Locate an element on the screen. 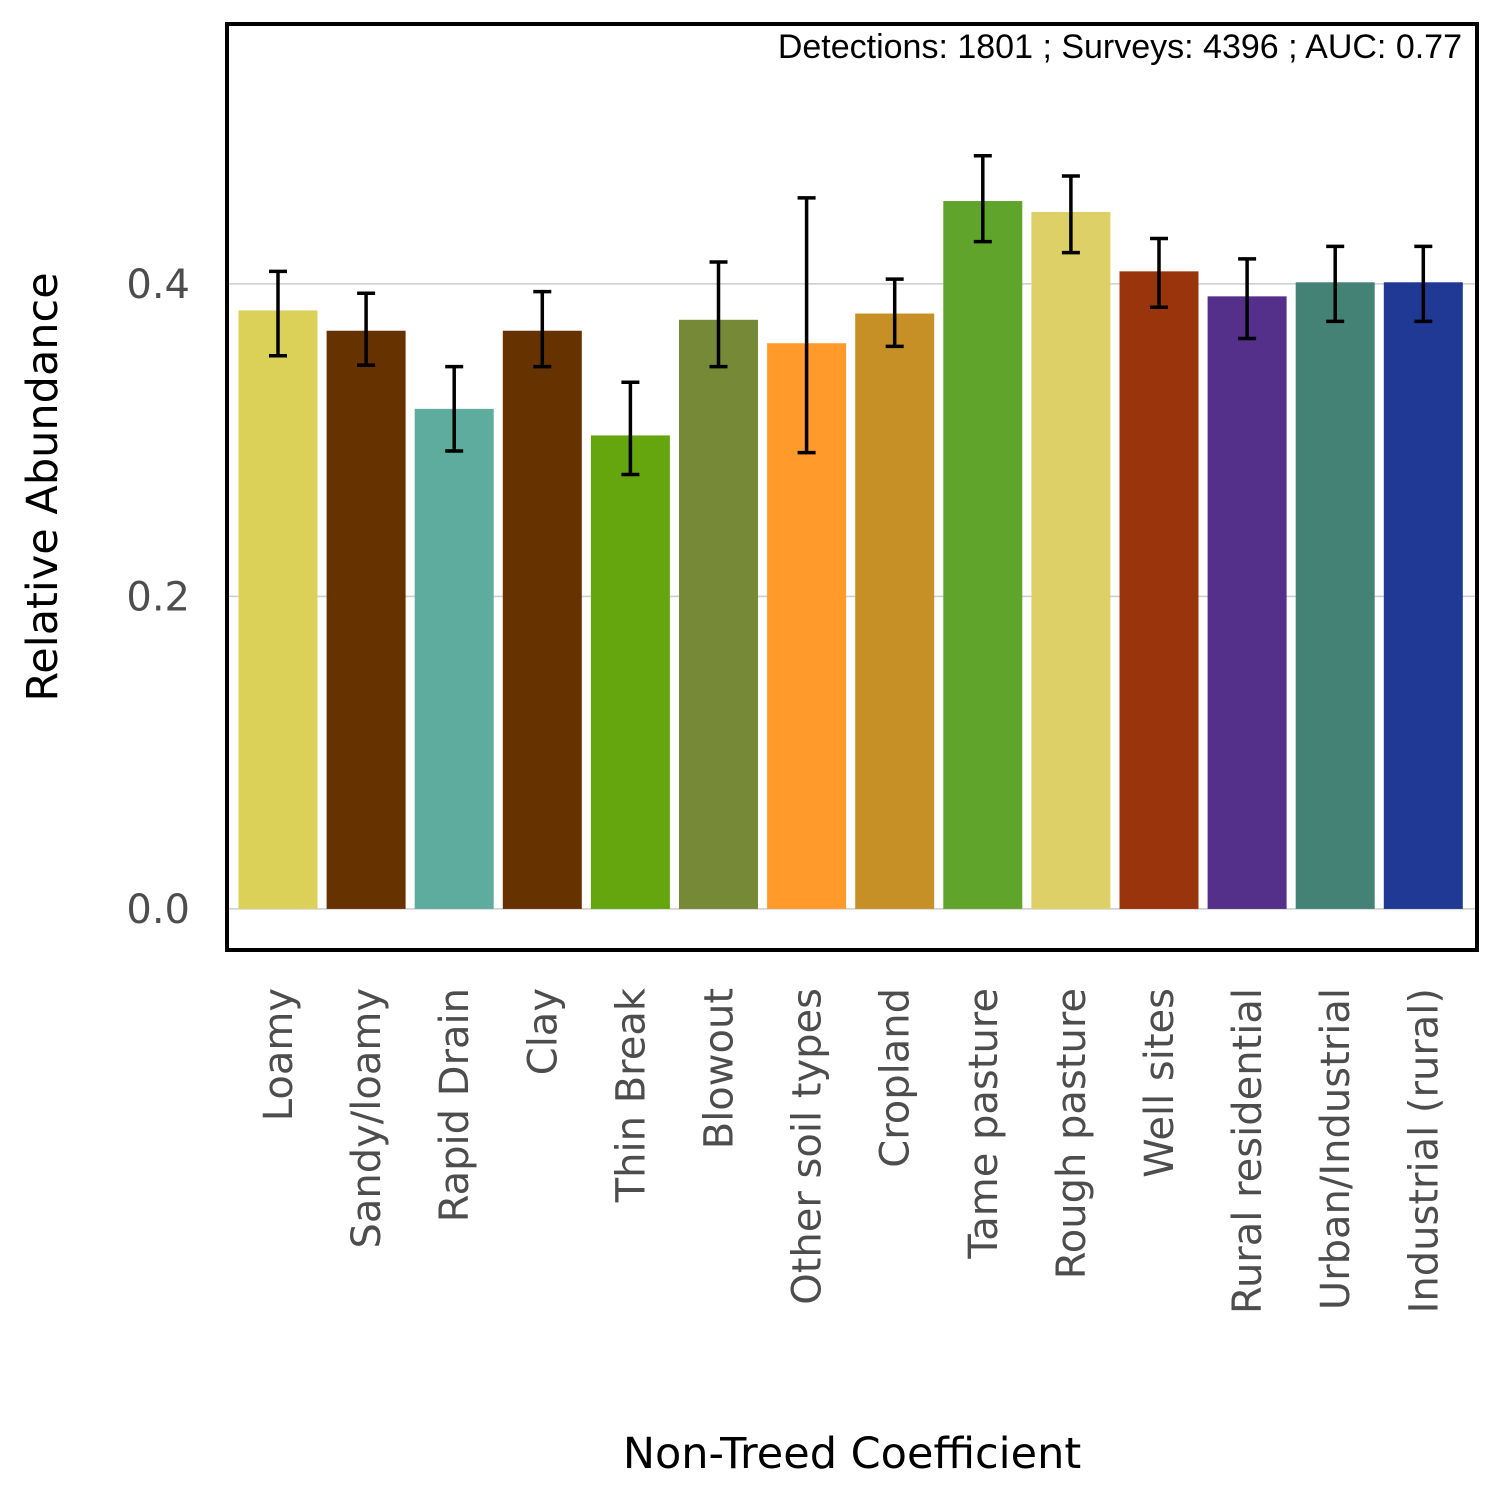 The image size is (1500, 1500). x-tick-label-10: Well sites is located at coordinates (1160, 1083).